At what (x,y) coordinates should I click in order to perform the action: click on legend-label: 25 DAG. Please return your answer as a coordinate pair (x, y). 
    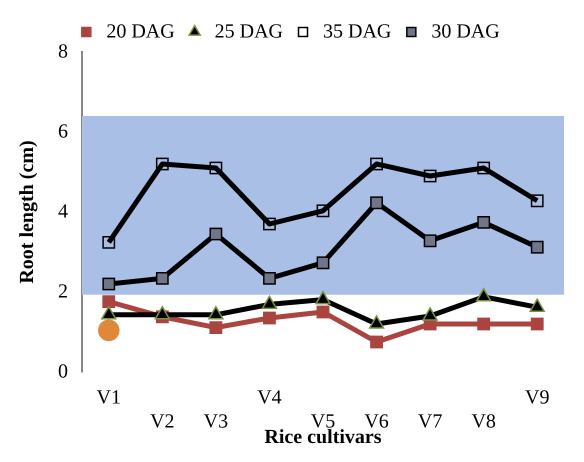
    Looking at the image, I should click on (249, 31).